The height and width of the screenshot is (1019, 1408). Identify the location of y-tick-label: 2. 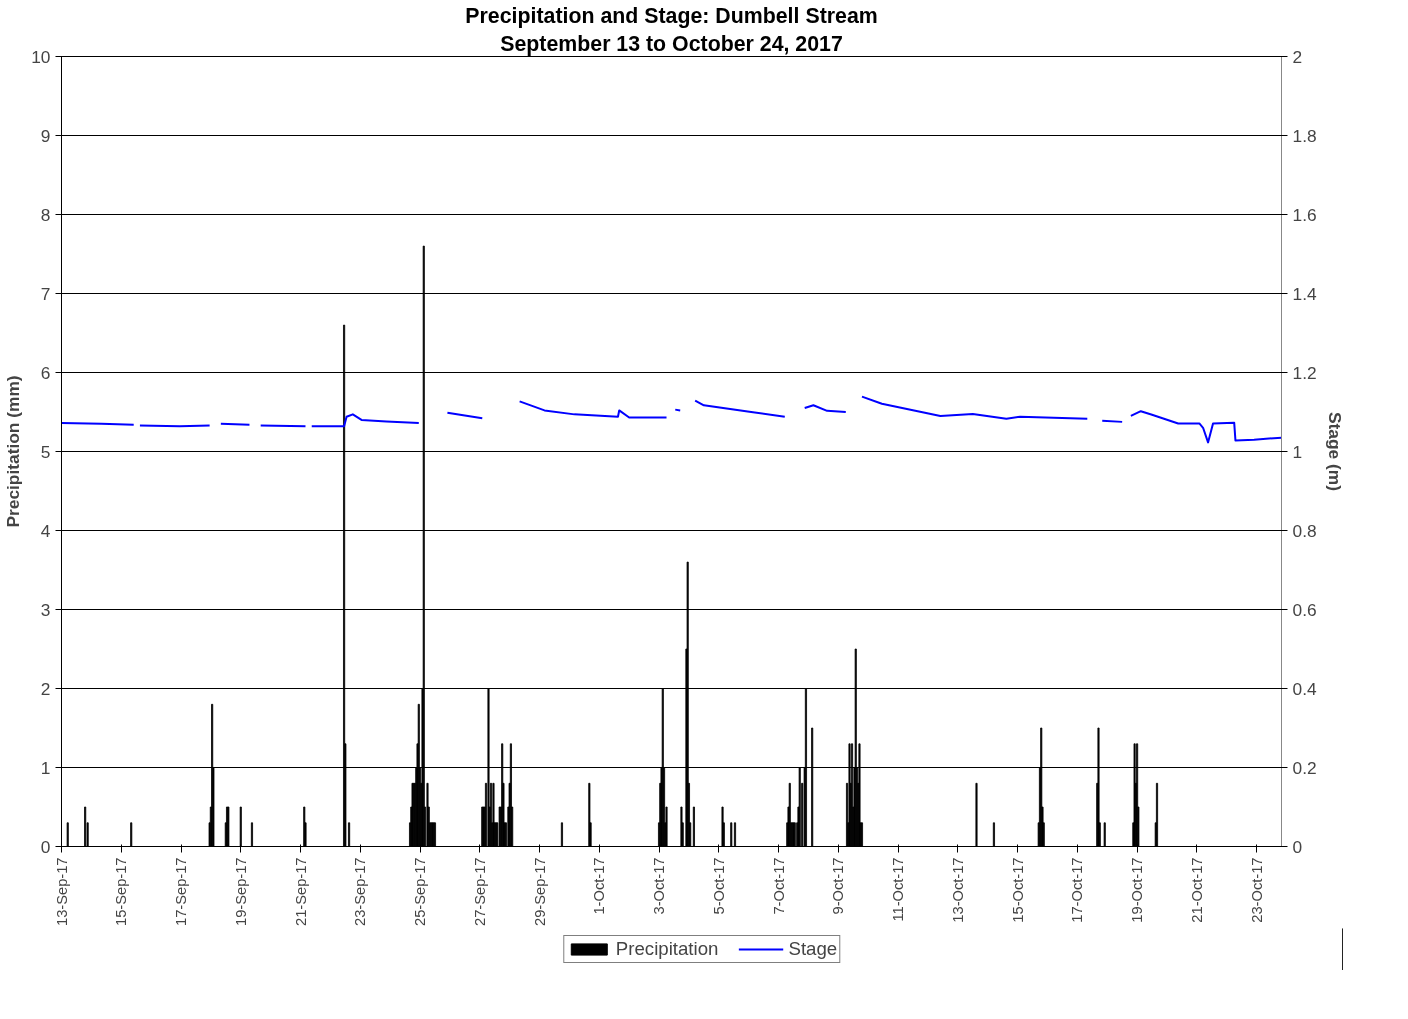
(45, 688).